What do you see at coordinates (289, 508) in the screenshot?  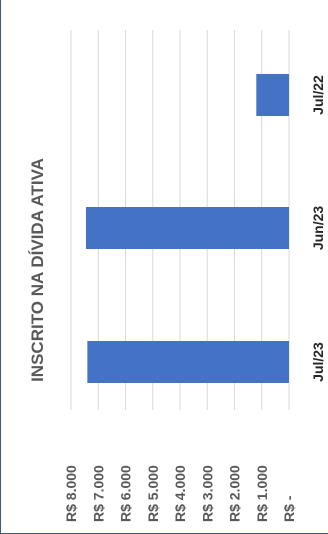 I see `value-tick-label: R$ -` at bounding box center [289, 508].